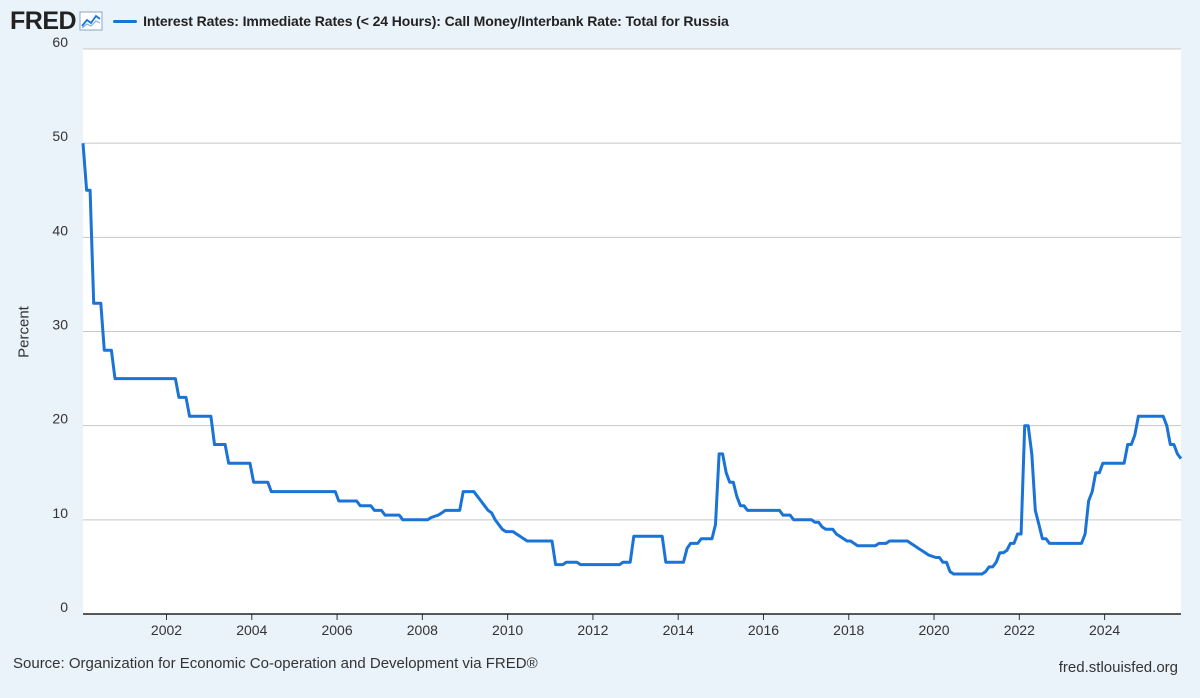 The image size is (1200, 698). What do you see at coordinates (848, 630) in the screenshot?
I see `x-tick-label: 2018` at bounding box center [848, 630].